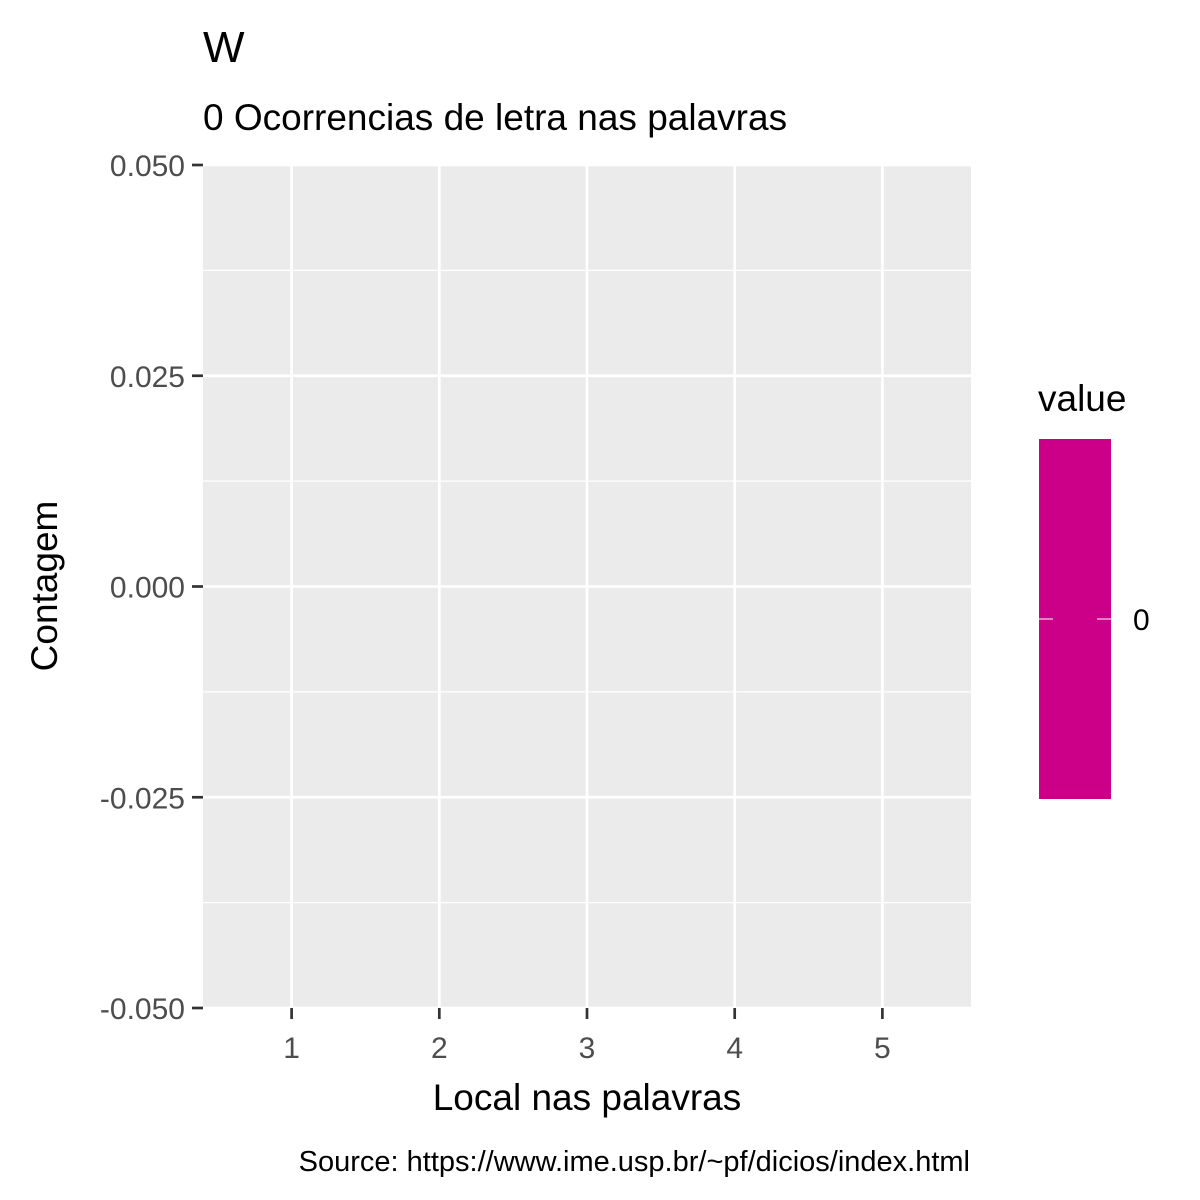  I want to click on x-tick-label: 4, so click(734, 1048).